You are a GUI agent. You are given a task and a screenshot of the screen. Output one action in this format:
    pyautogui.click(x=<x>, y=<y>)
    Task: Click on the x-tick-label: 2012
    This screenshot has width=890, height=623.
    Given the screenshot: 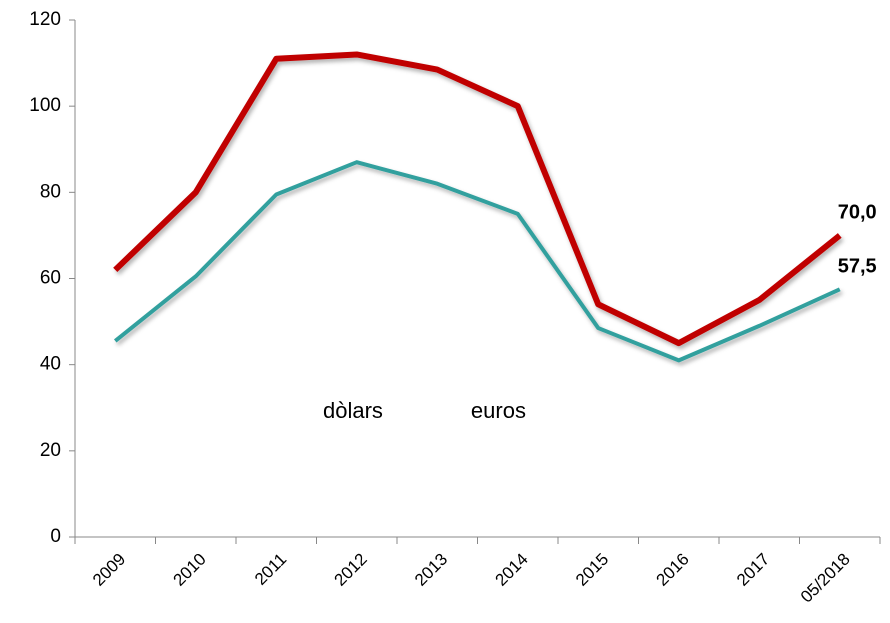 What is the action you would take?
    pyautogui.click(x=351, y=570)
    